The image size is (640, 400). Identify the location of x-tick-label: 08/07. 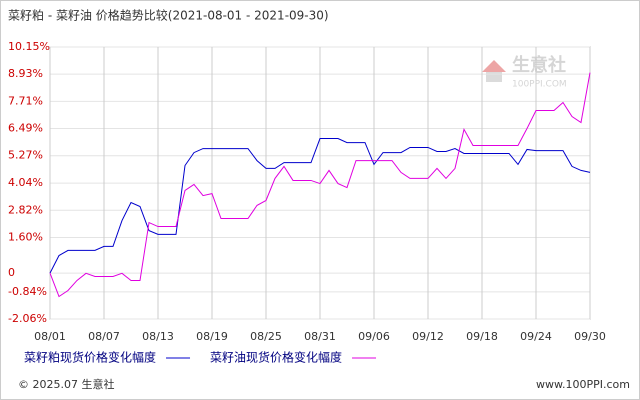
(104, 336).